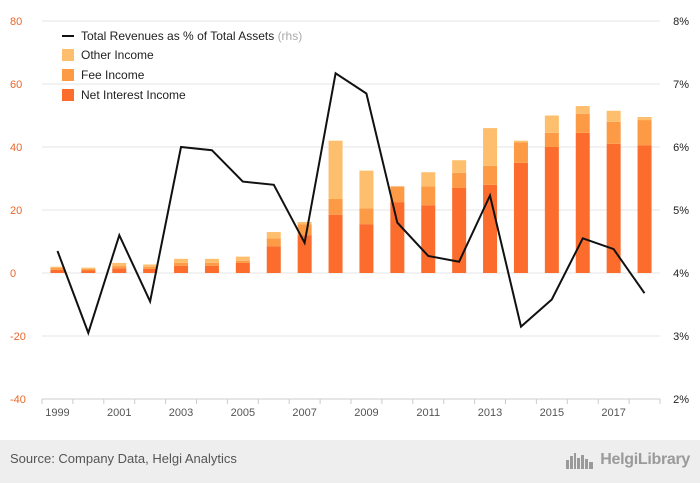 Image resolution: width=700 pixels, height=483 pixels. What do you see at coordinates (133, 95) in the screenshot?
I see `legend-net-interest-income-label: Net Interest Income` at bounding box center [133, 95].